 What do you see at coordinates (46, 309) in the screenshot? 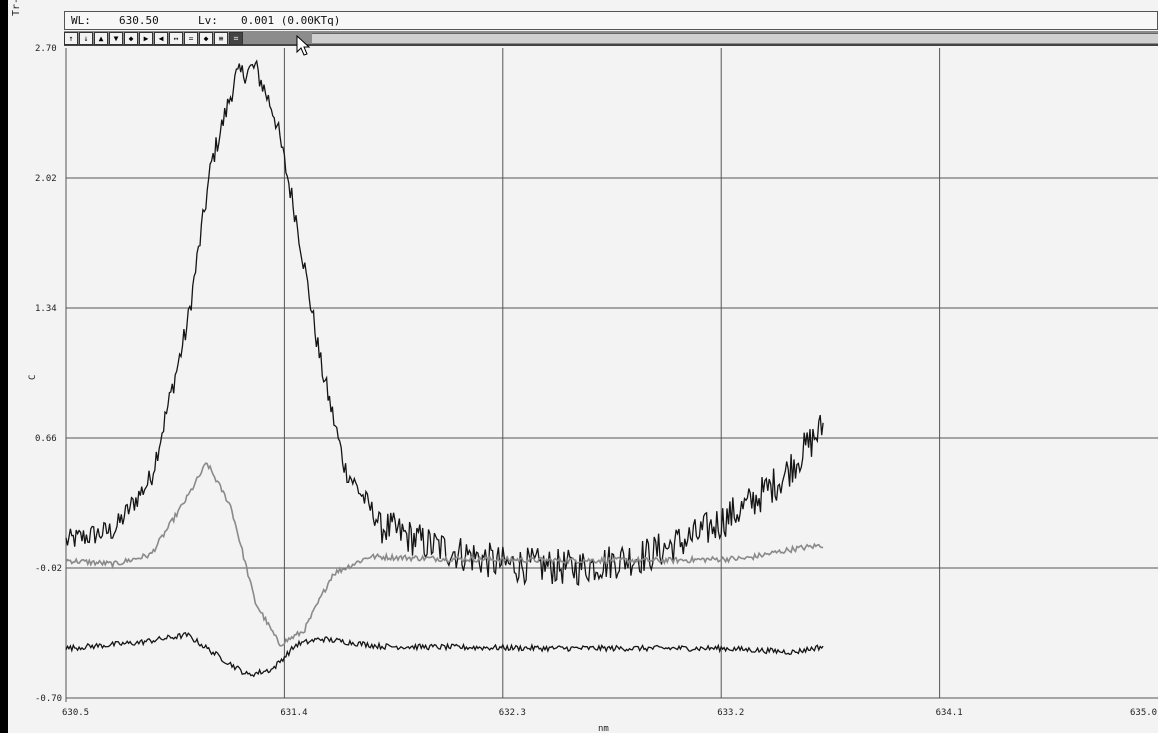
I see `y-tick-label: 1.34` at bounding box center [46, 309].